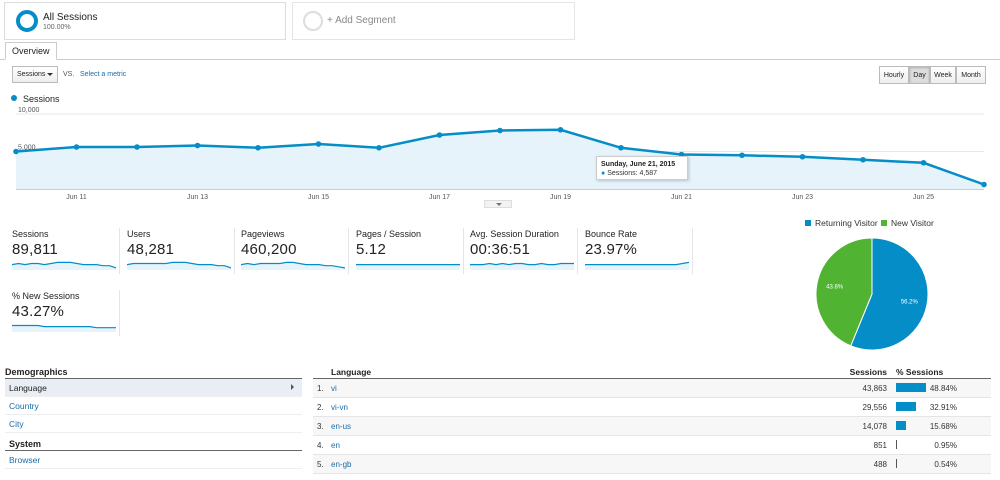 The image size is (1000, 480). What do you see at coordinates (153, 406) in the screenshot?
I see `nav-item-country: Country` at bounding box center [153, 406].